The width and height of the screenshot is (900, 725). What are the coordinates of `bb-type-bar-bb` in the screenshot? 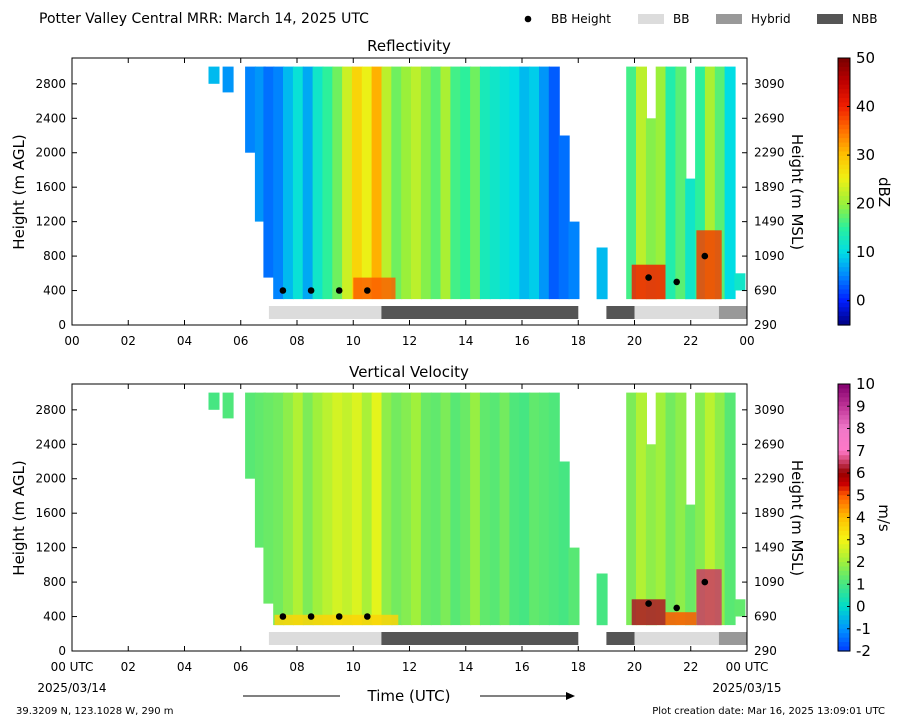 It's located at (676, 312).